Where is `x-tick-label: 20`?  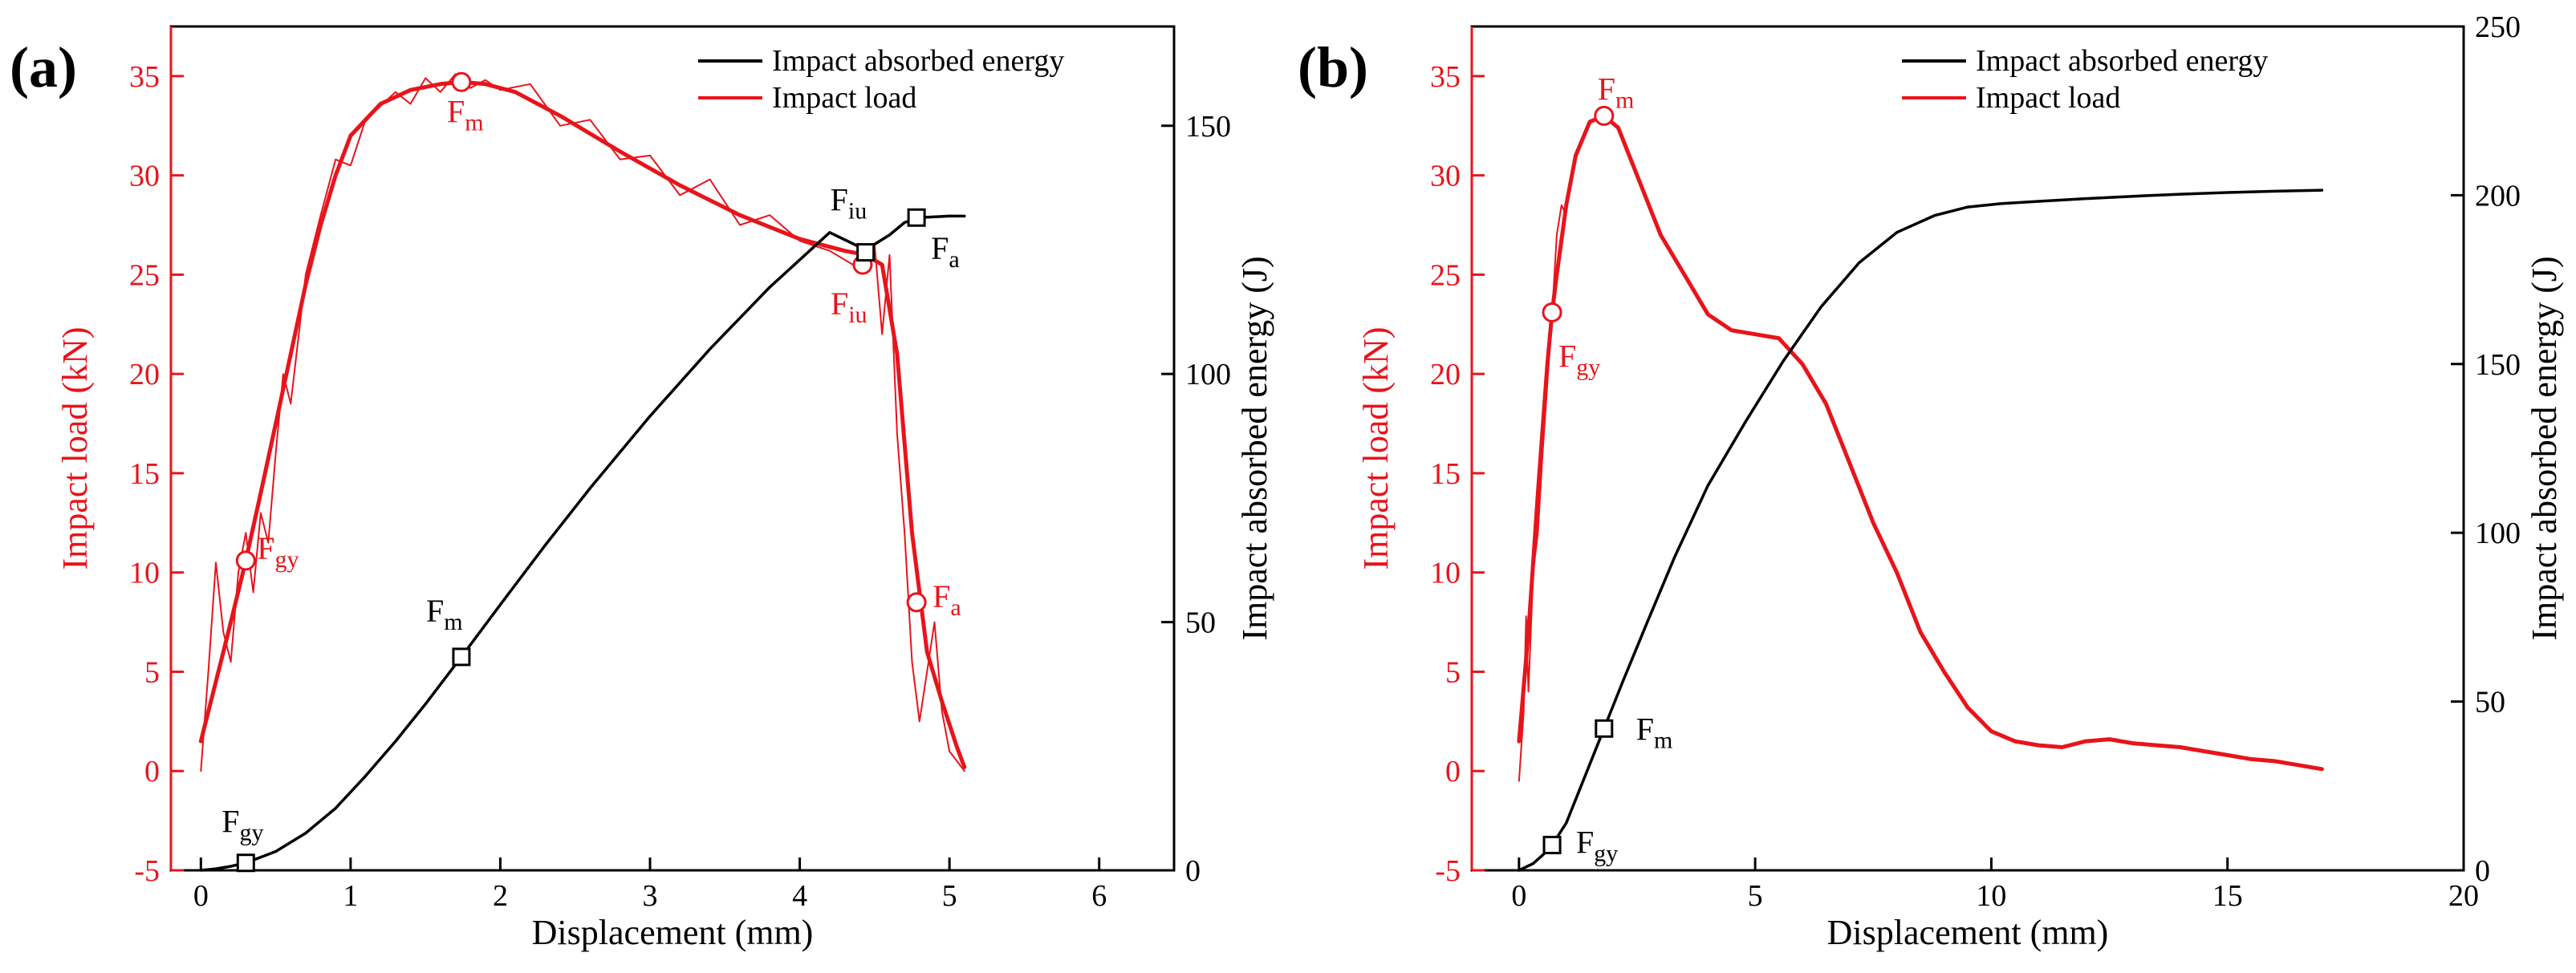 x-tick-label: 20 is located at coordinates (2463, 896).